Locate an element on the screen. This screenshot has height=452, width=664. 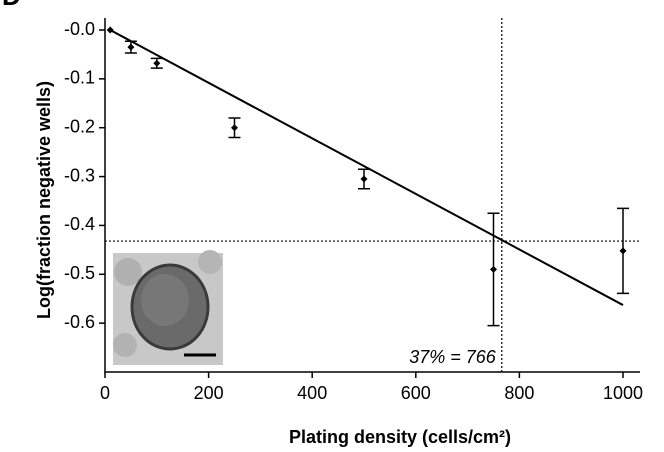
inset-image is located at coordinates (168, 307).